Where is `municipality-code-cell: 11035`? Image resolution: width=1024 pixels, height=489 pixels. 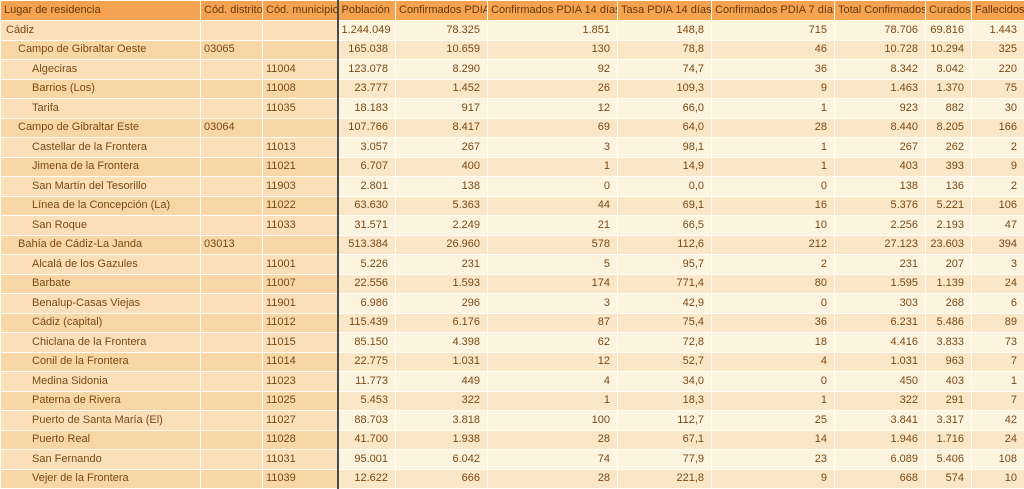 municipality-code-cell: 11035 is located at coordinates (300, 108).